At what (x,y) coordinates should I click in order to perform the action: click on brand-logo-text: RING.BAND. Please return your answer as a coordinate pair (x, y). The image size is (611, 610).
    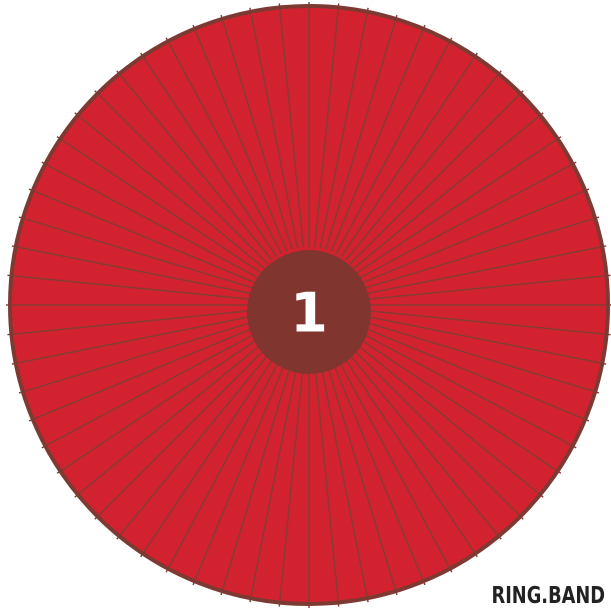
    Looking at the image, I should click on (548, 596).